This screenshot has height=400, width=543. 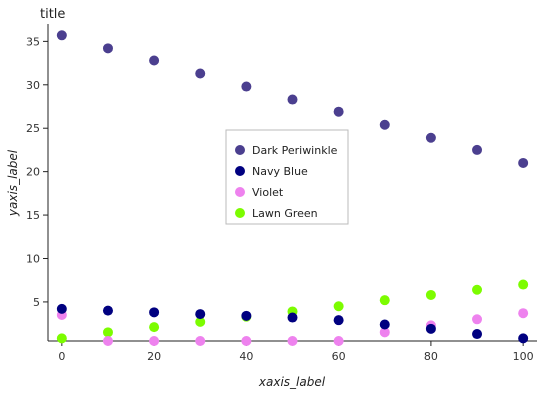 What do you see at coordinates (240, 192) in the screenshot?
I see `legend-marker-violet` at bounding box center [240, 192].